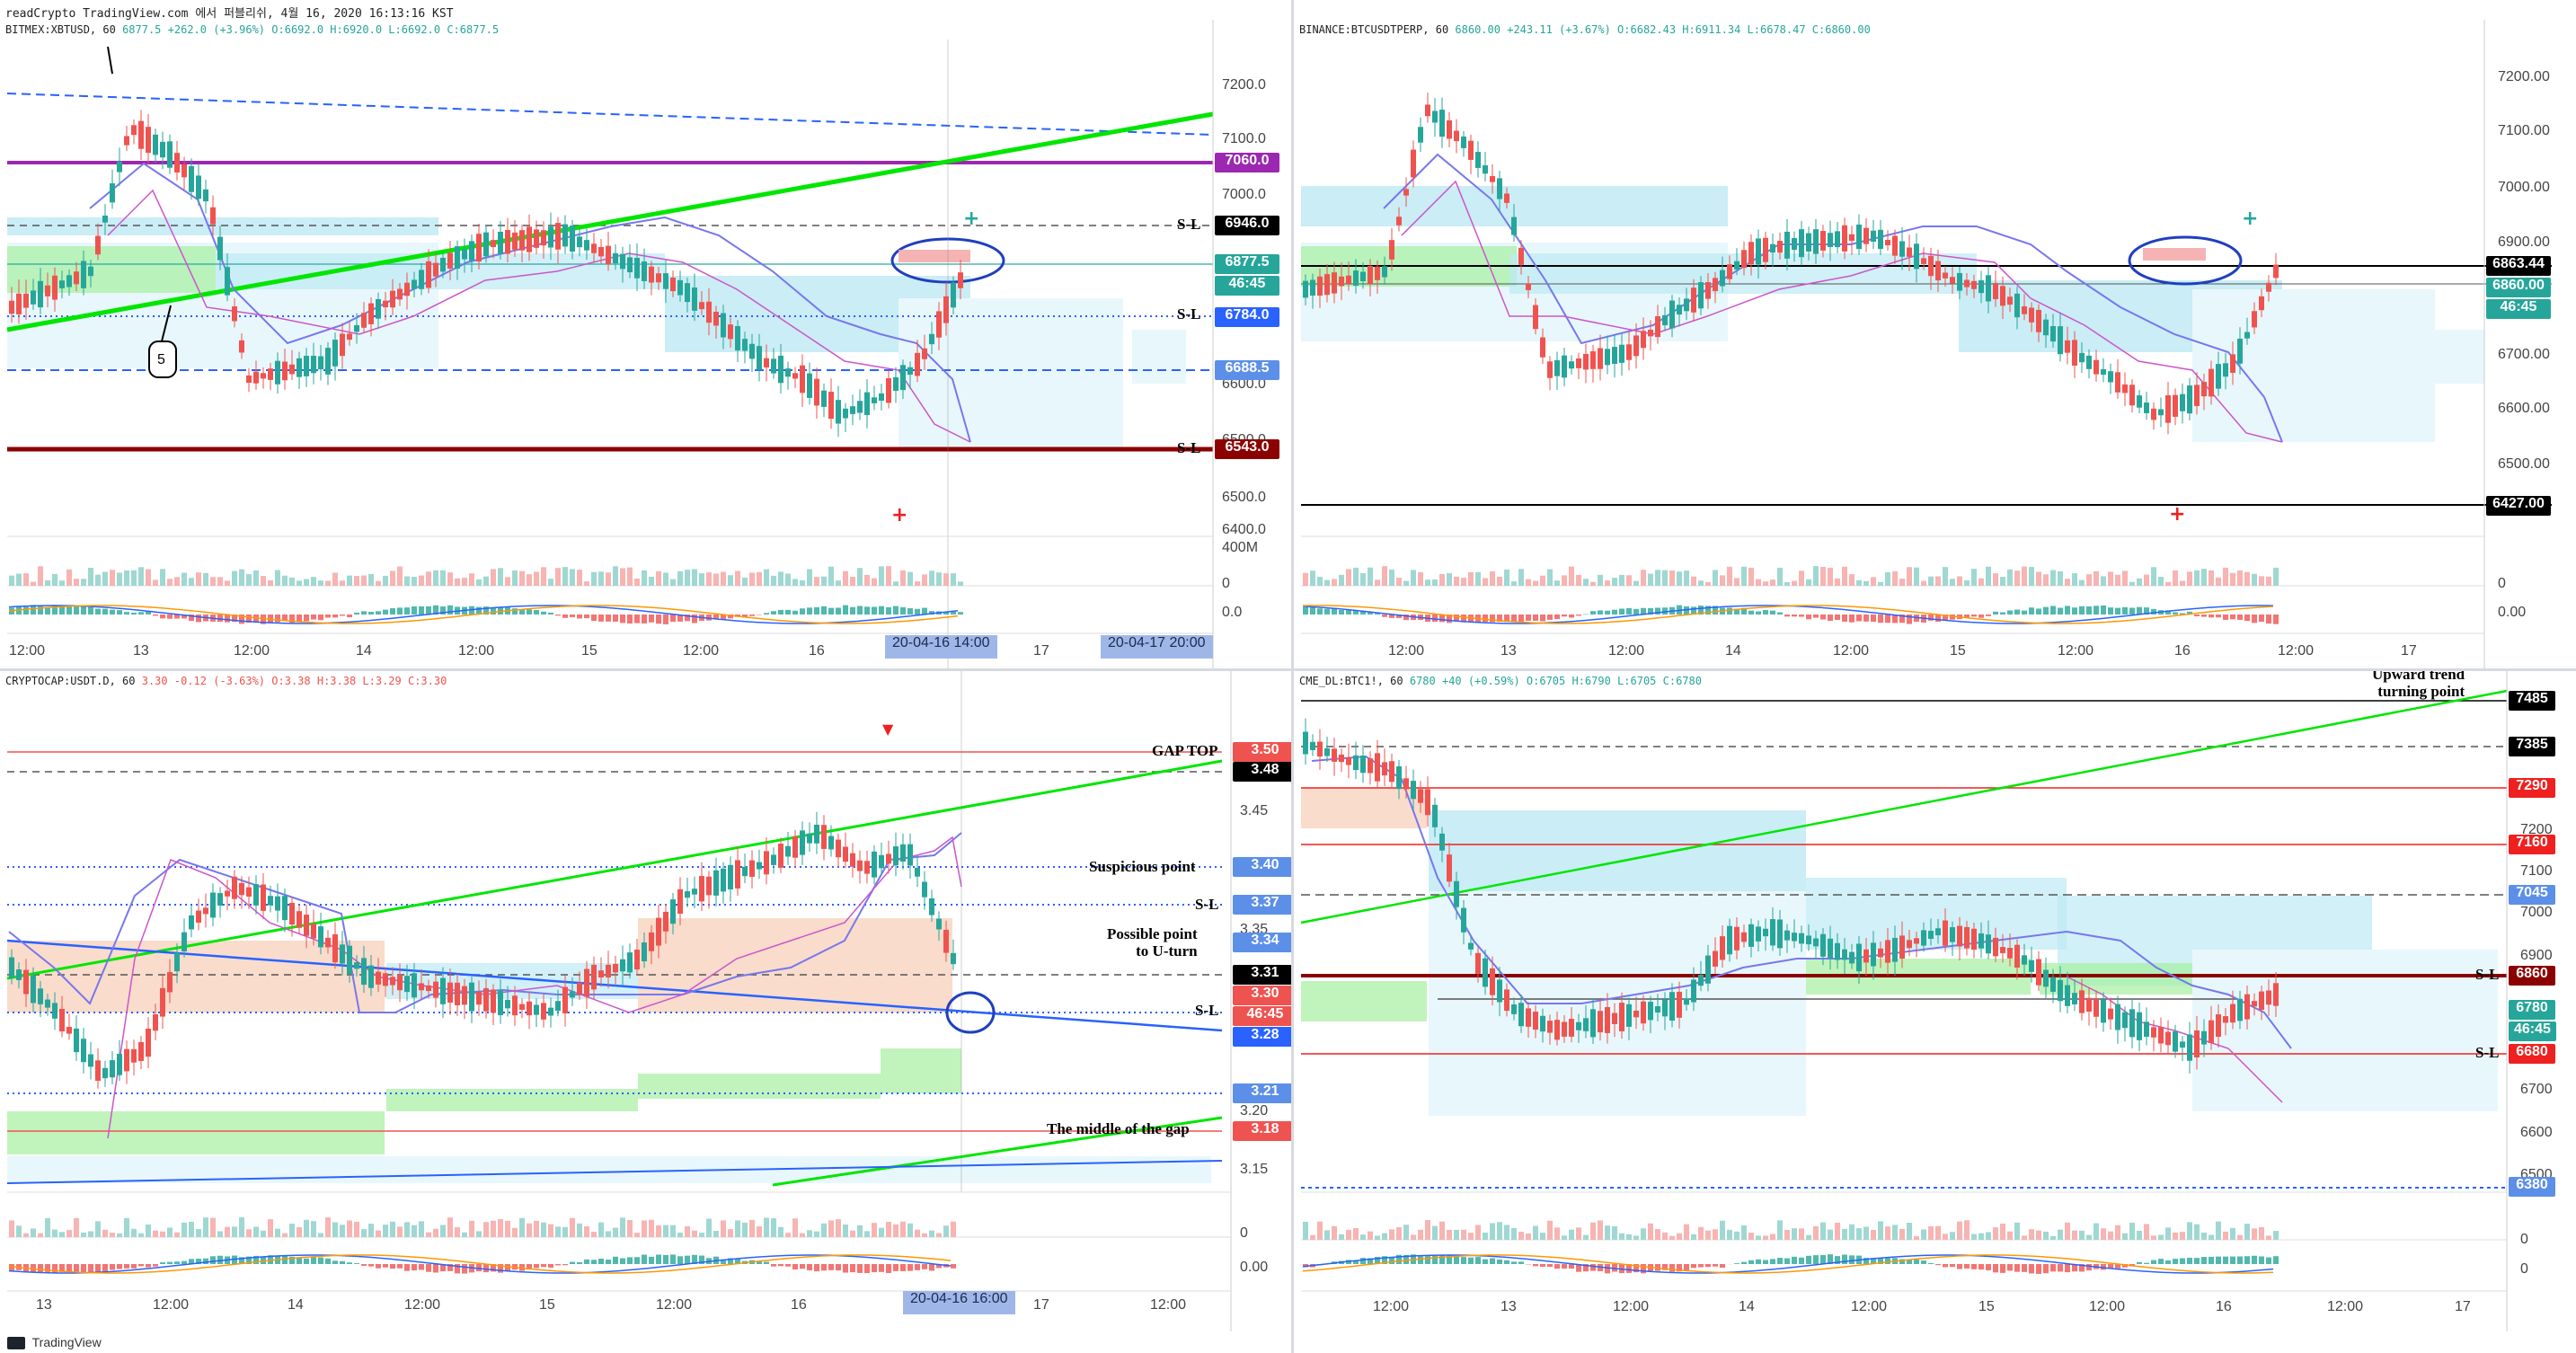 The image size is (2576, 1353). I want to click on time-axis-label: 12:00, so click(1168, 1305).